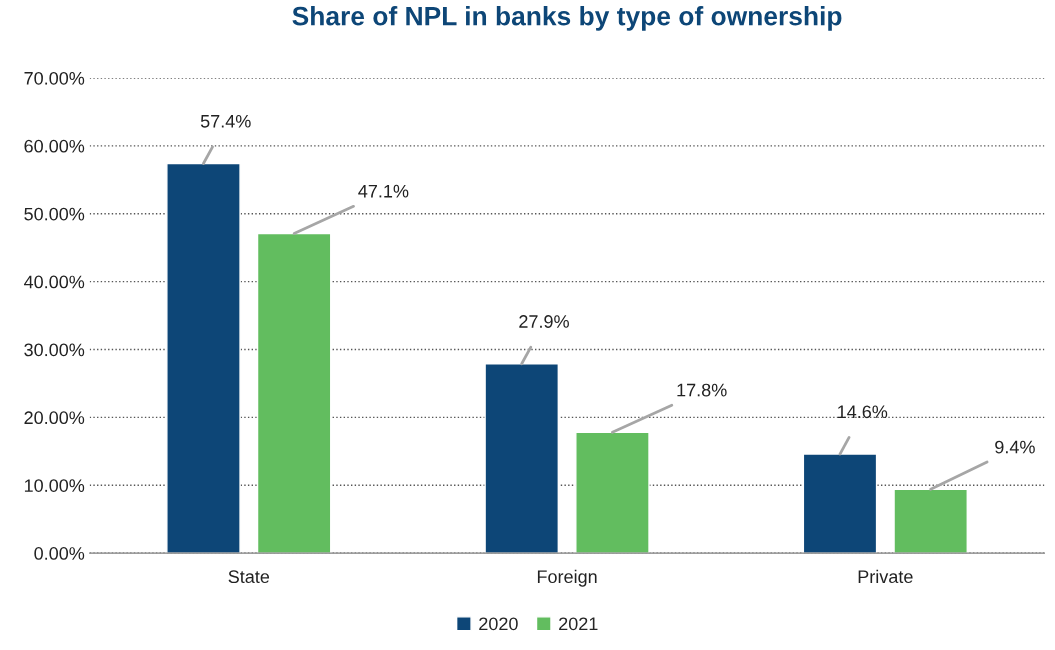 This screenshot has width=1055, height=650. I want to click on legend-label: 2020, so click(498, 624).